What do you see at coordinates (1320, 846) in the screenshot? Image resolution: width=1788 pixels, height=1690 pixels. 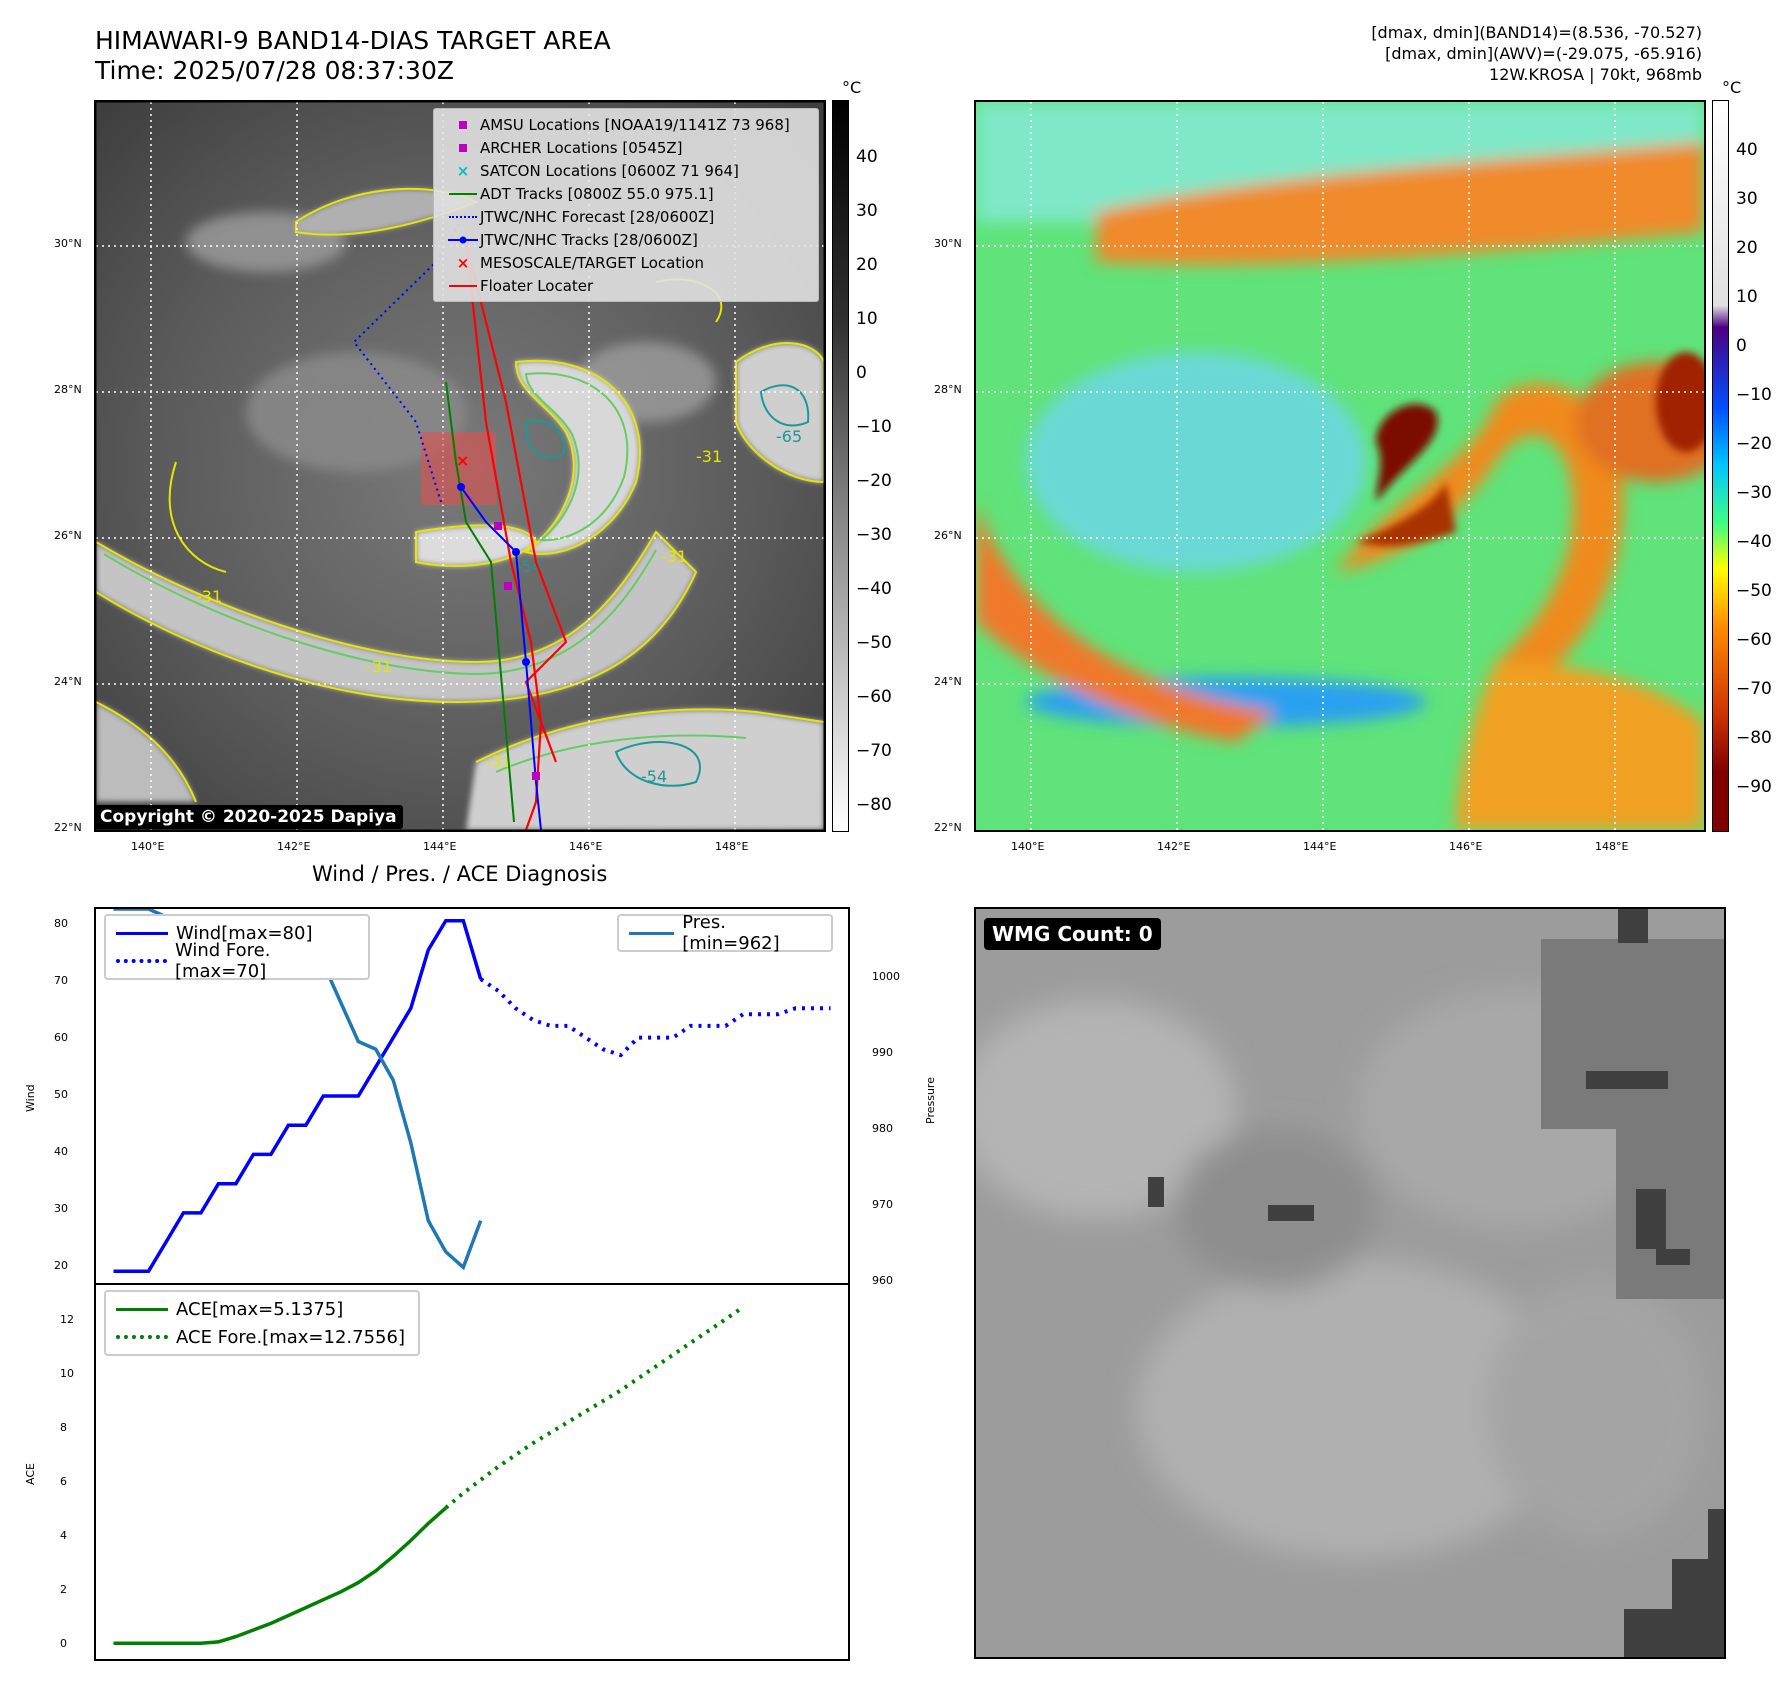 I see `lon-label: 144°E` at bounding box center [1320, 846].